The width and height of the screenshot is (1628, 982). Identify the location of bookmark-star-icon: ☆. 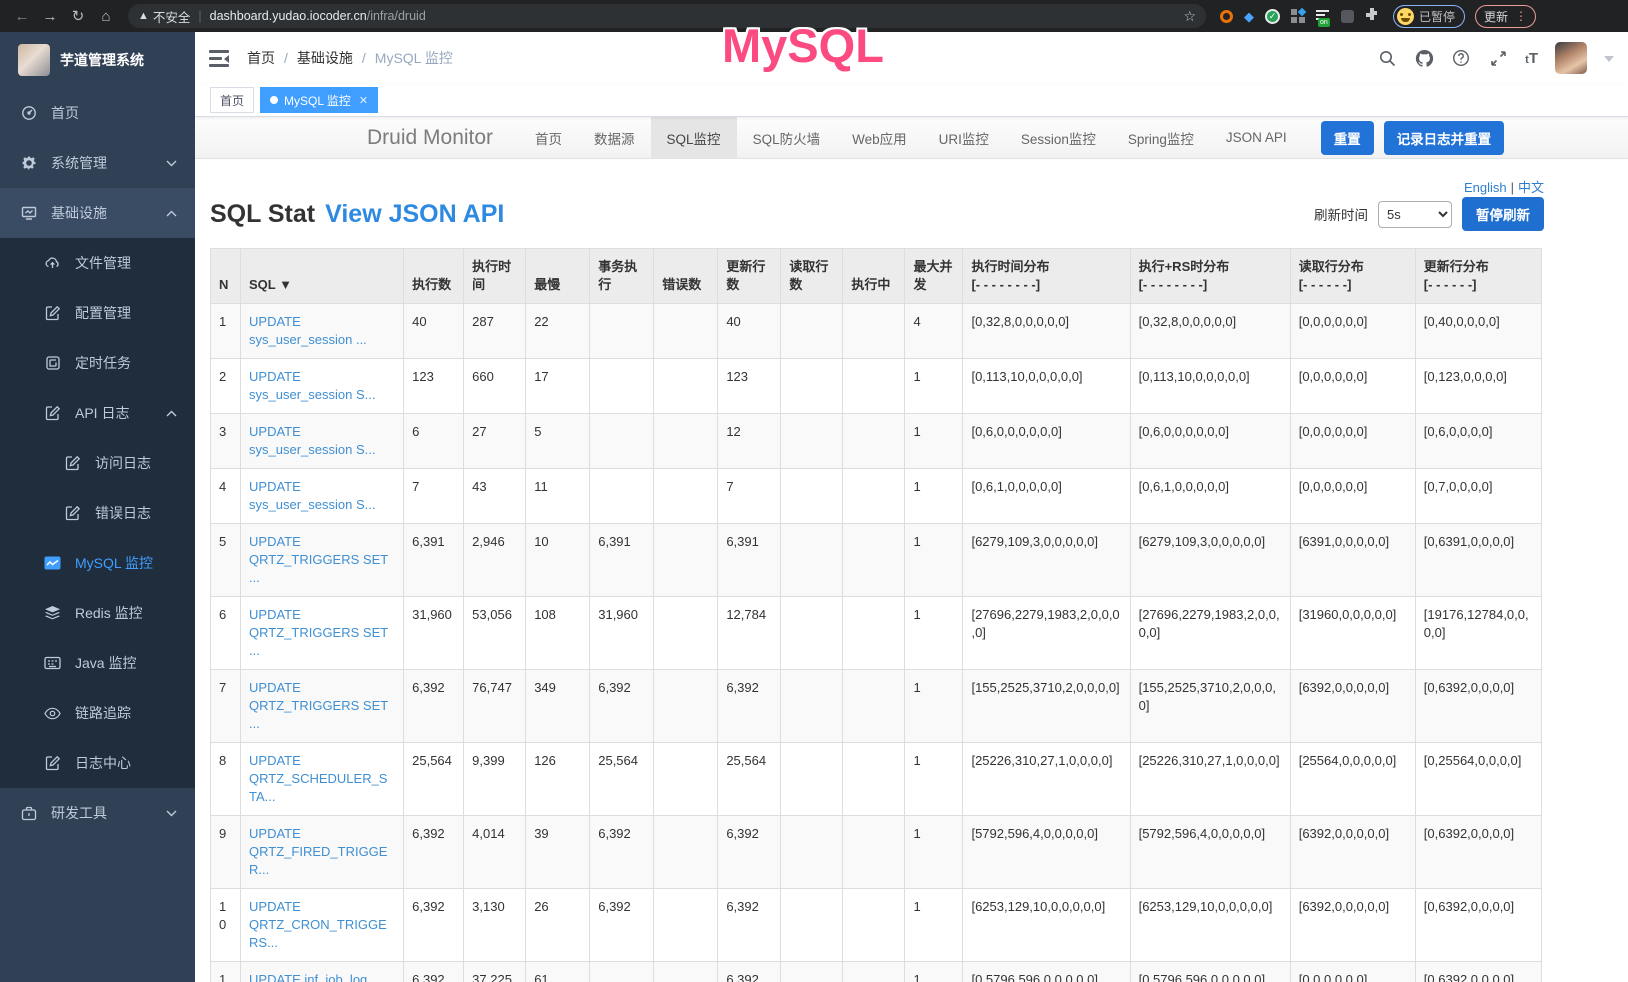
(1189, 15).